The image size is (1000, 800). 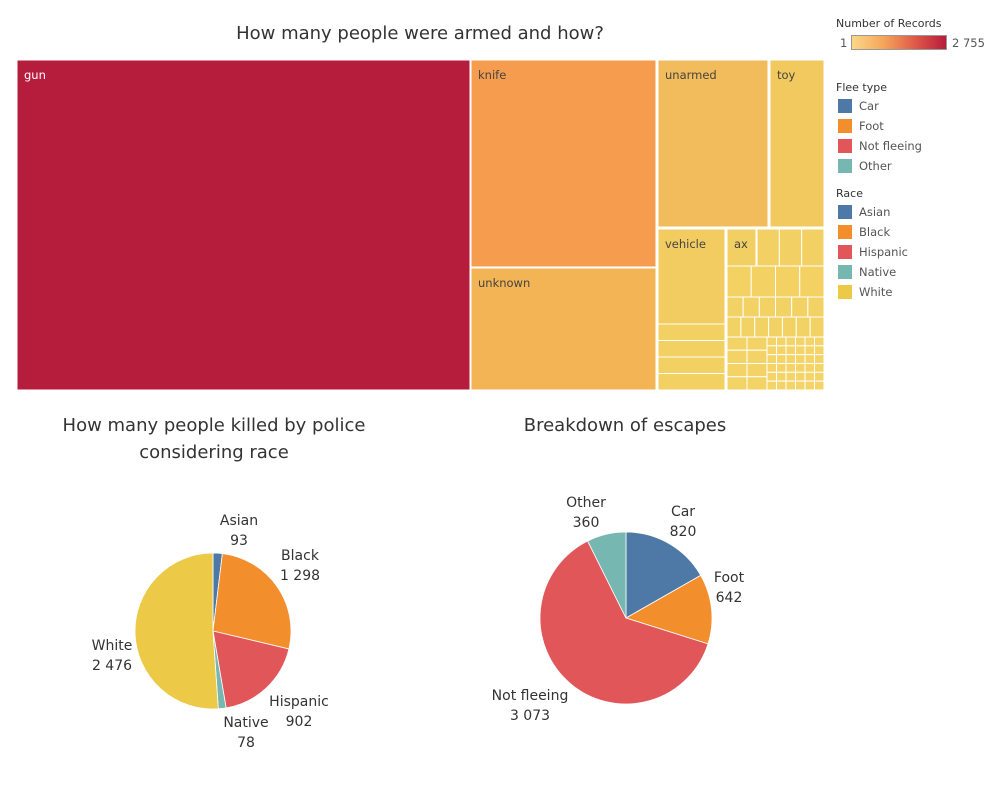 What do you see at coordinates (849, 193) in the screenshot?
I see `race-legend-title: Race` at bounding box center [849, 193].